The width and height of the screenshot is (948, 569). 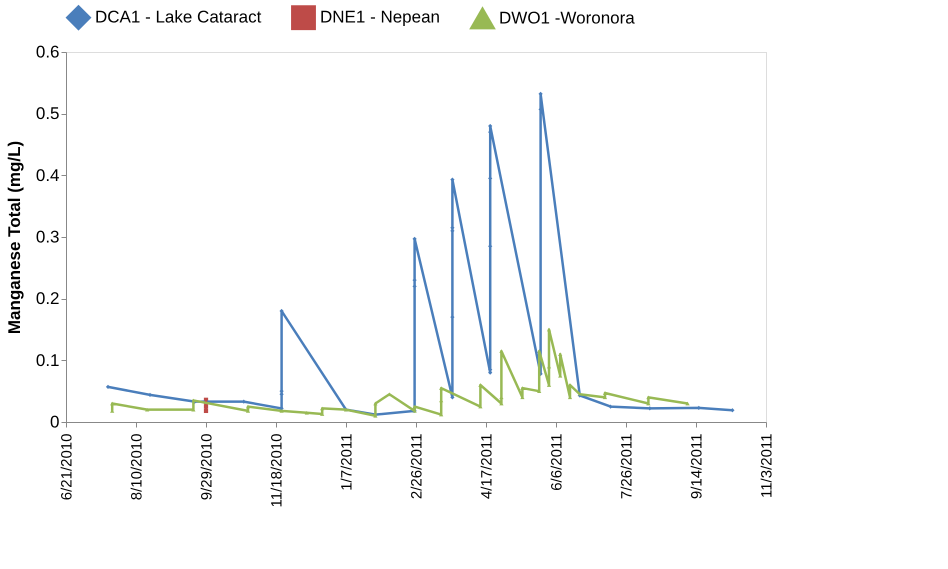 What do you see at coordinates (55, 422) in the screenshot?
I see `y-tick-label: 0` at bounding box center [55, 422].